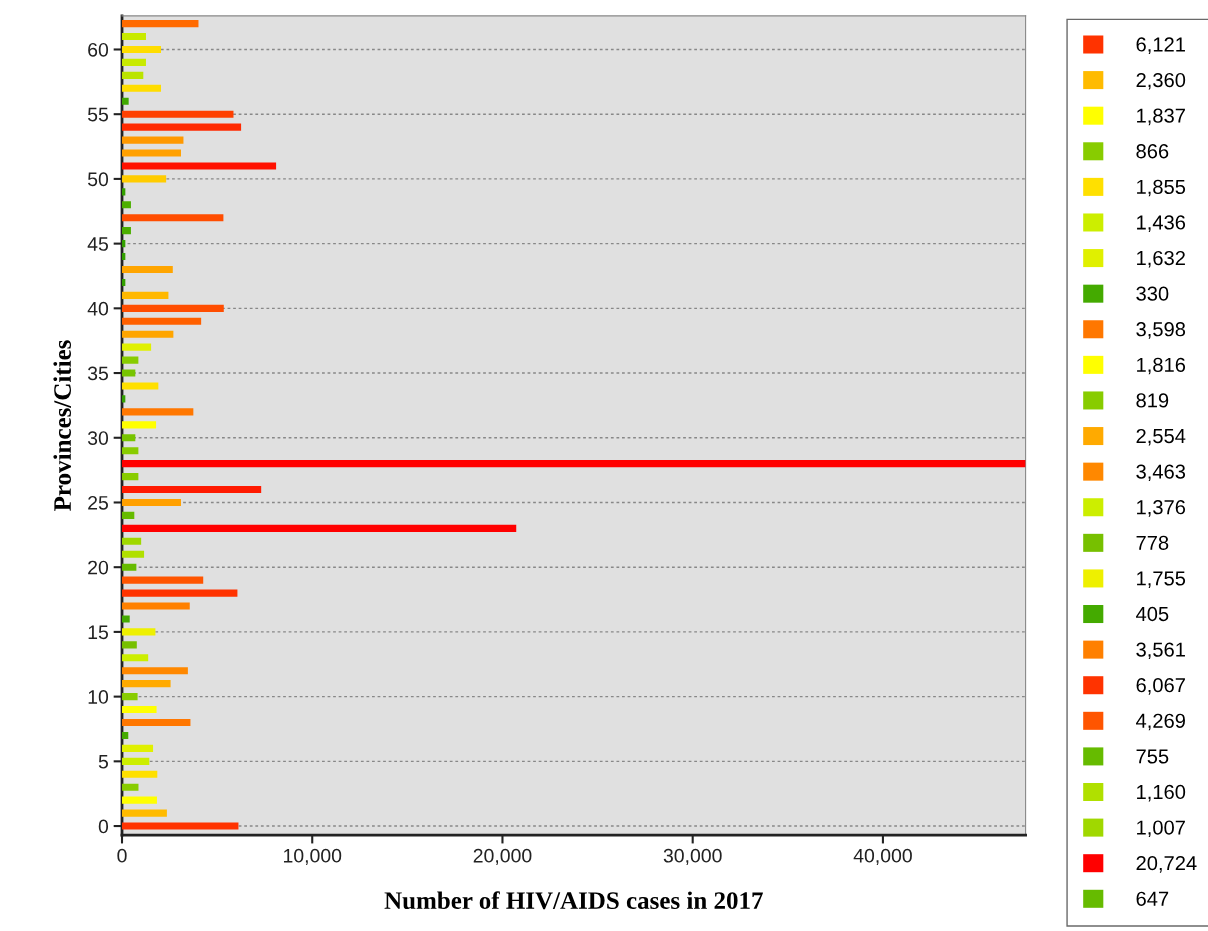 The width and height of the screenshot is (1208, 931). Describe the element at coordinates (312, 856) in the screenshot. I see `x-tick-label: 10,000` at that location.